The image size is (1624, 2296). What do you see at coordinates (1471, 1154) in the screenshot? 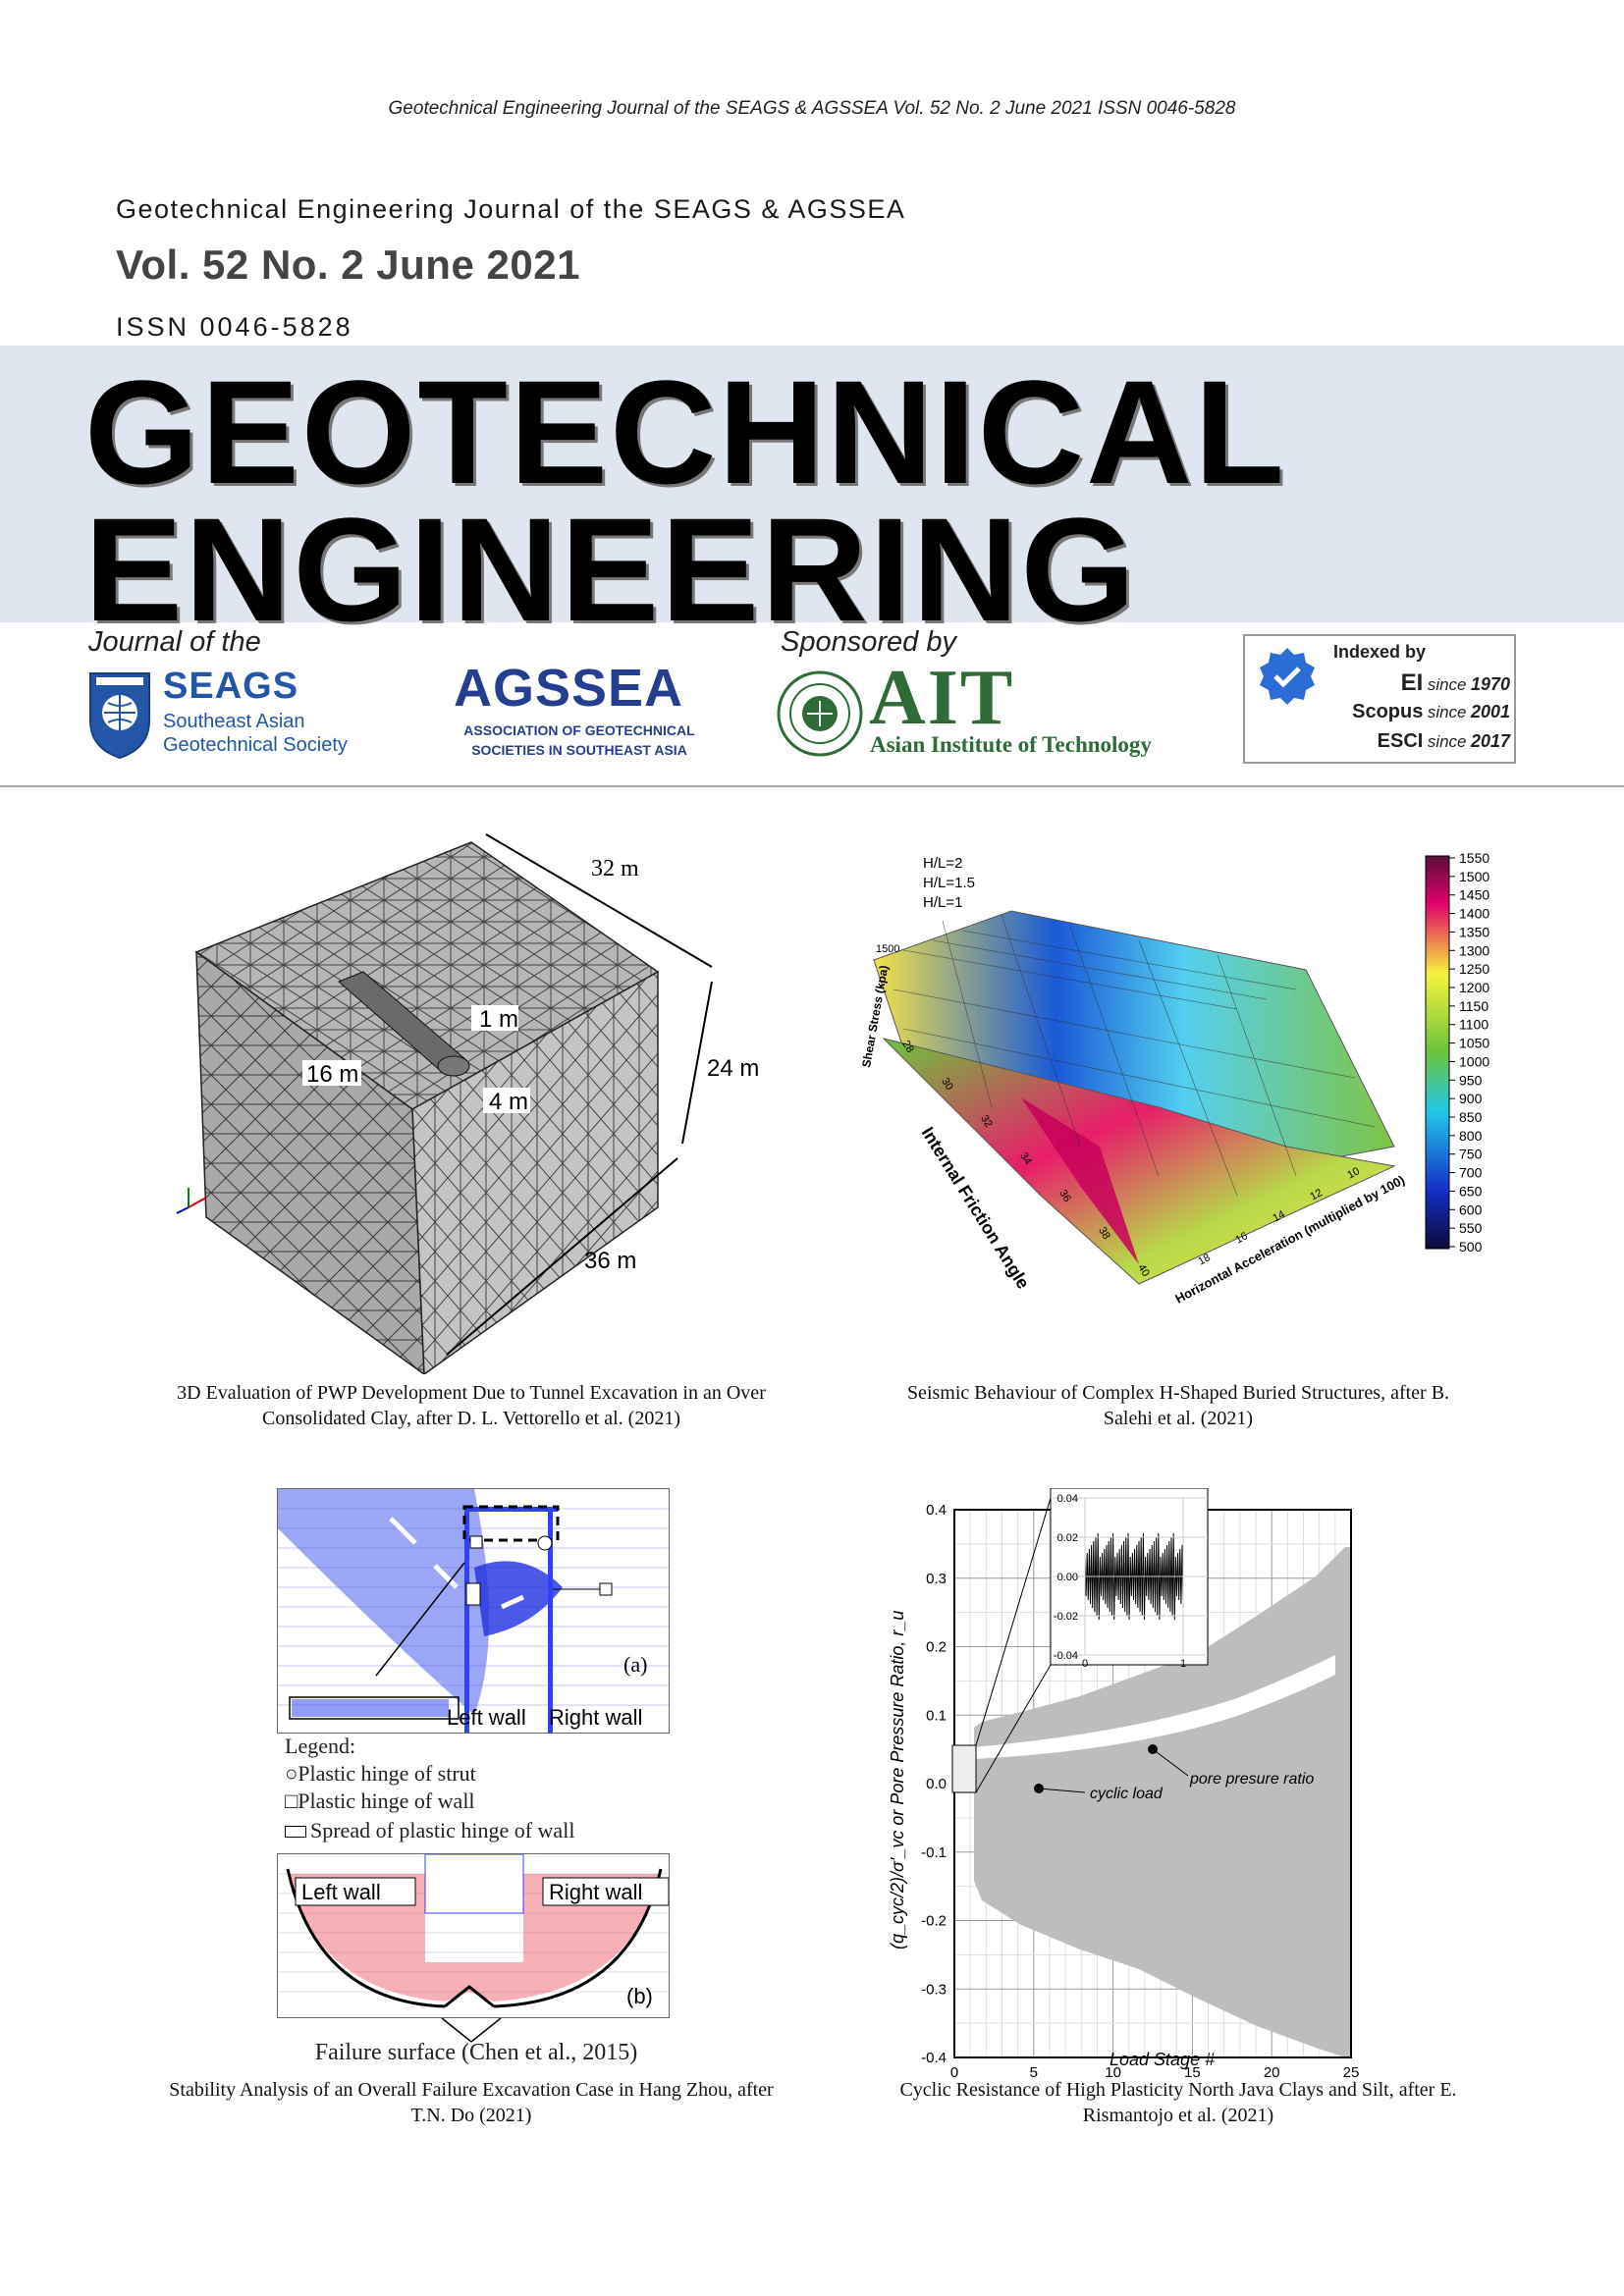
I see `fig2-colorbar-tick: 750` at bounding box center [1471, 1154].